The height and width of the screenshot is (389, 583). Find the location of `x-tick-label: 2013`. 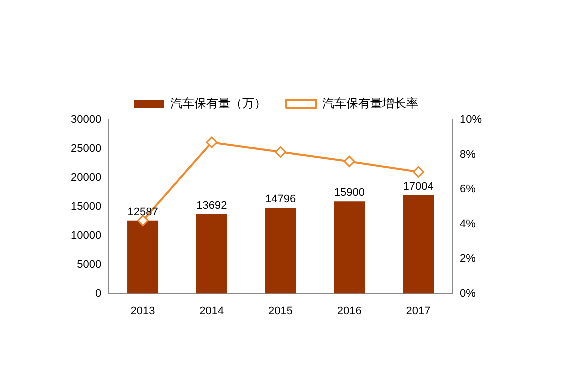

x-tick-label: 2013 is located at coordinates (143, 311).